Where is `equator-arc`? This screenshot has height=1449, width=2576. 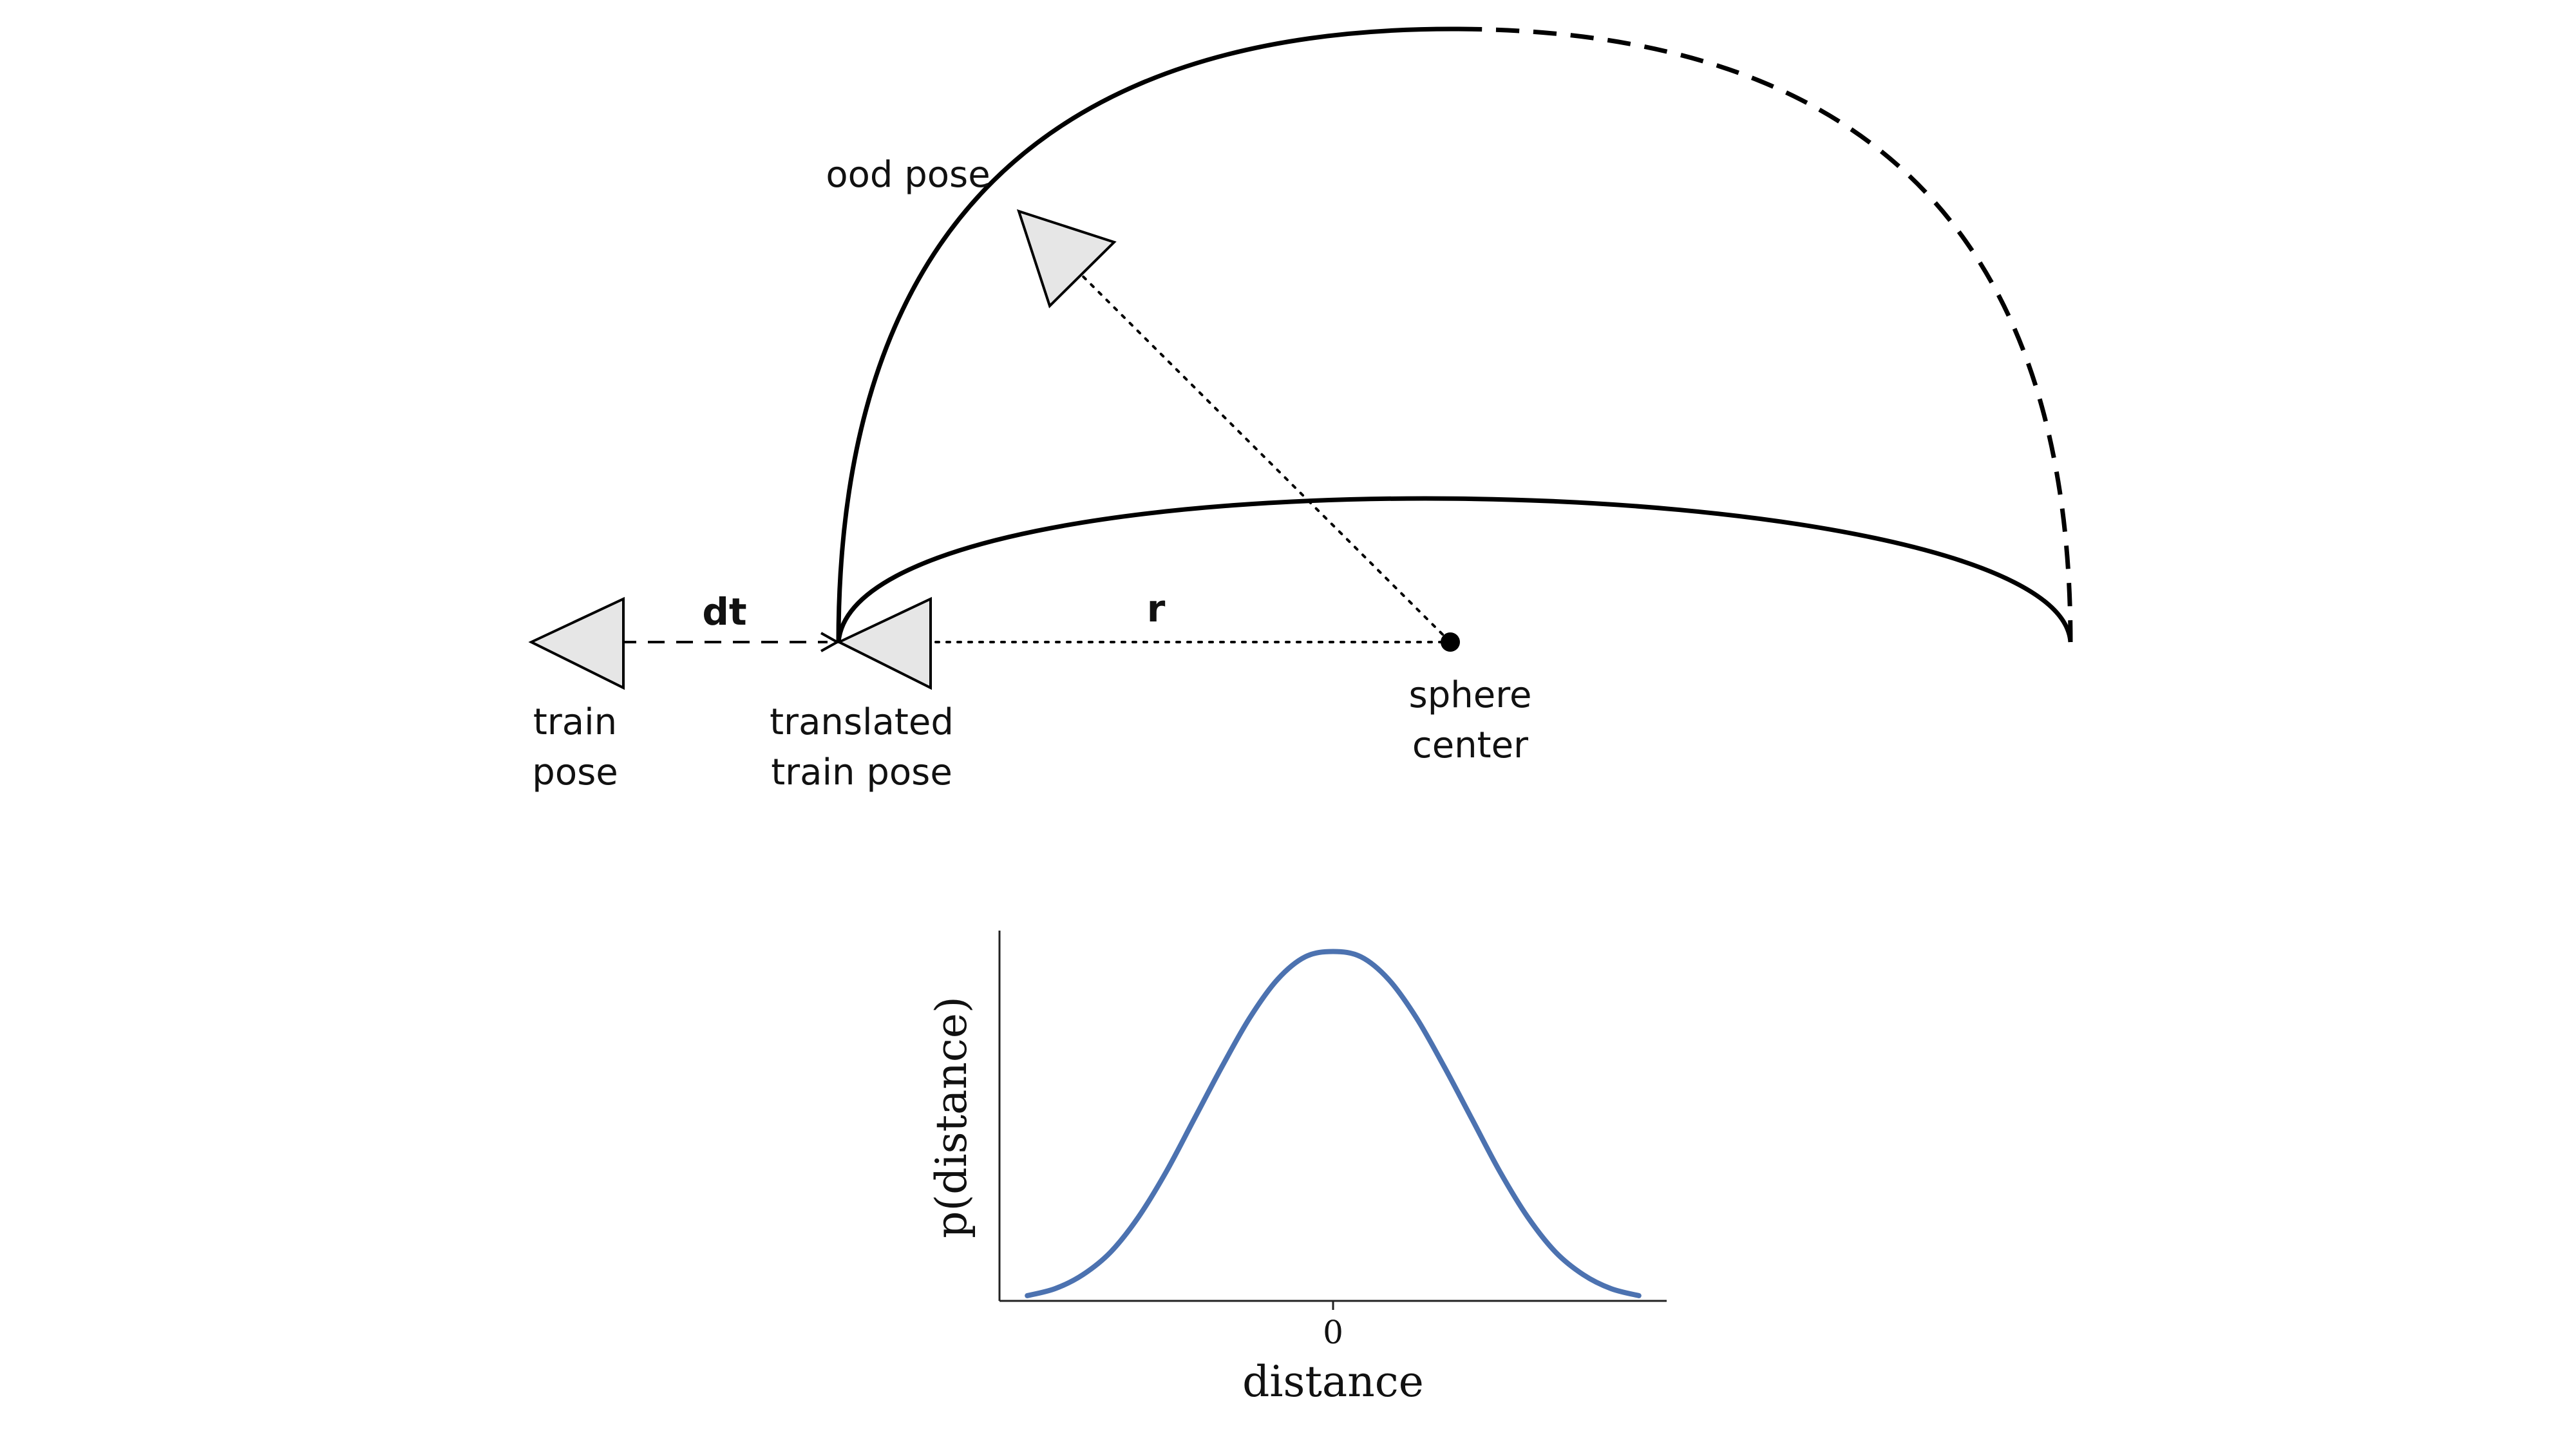 equator-arc is located at coordinates (1454, 570).